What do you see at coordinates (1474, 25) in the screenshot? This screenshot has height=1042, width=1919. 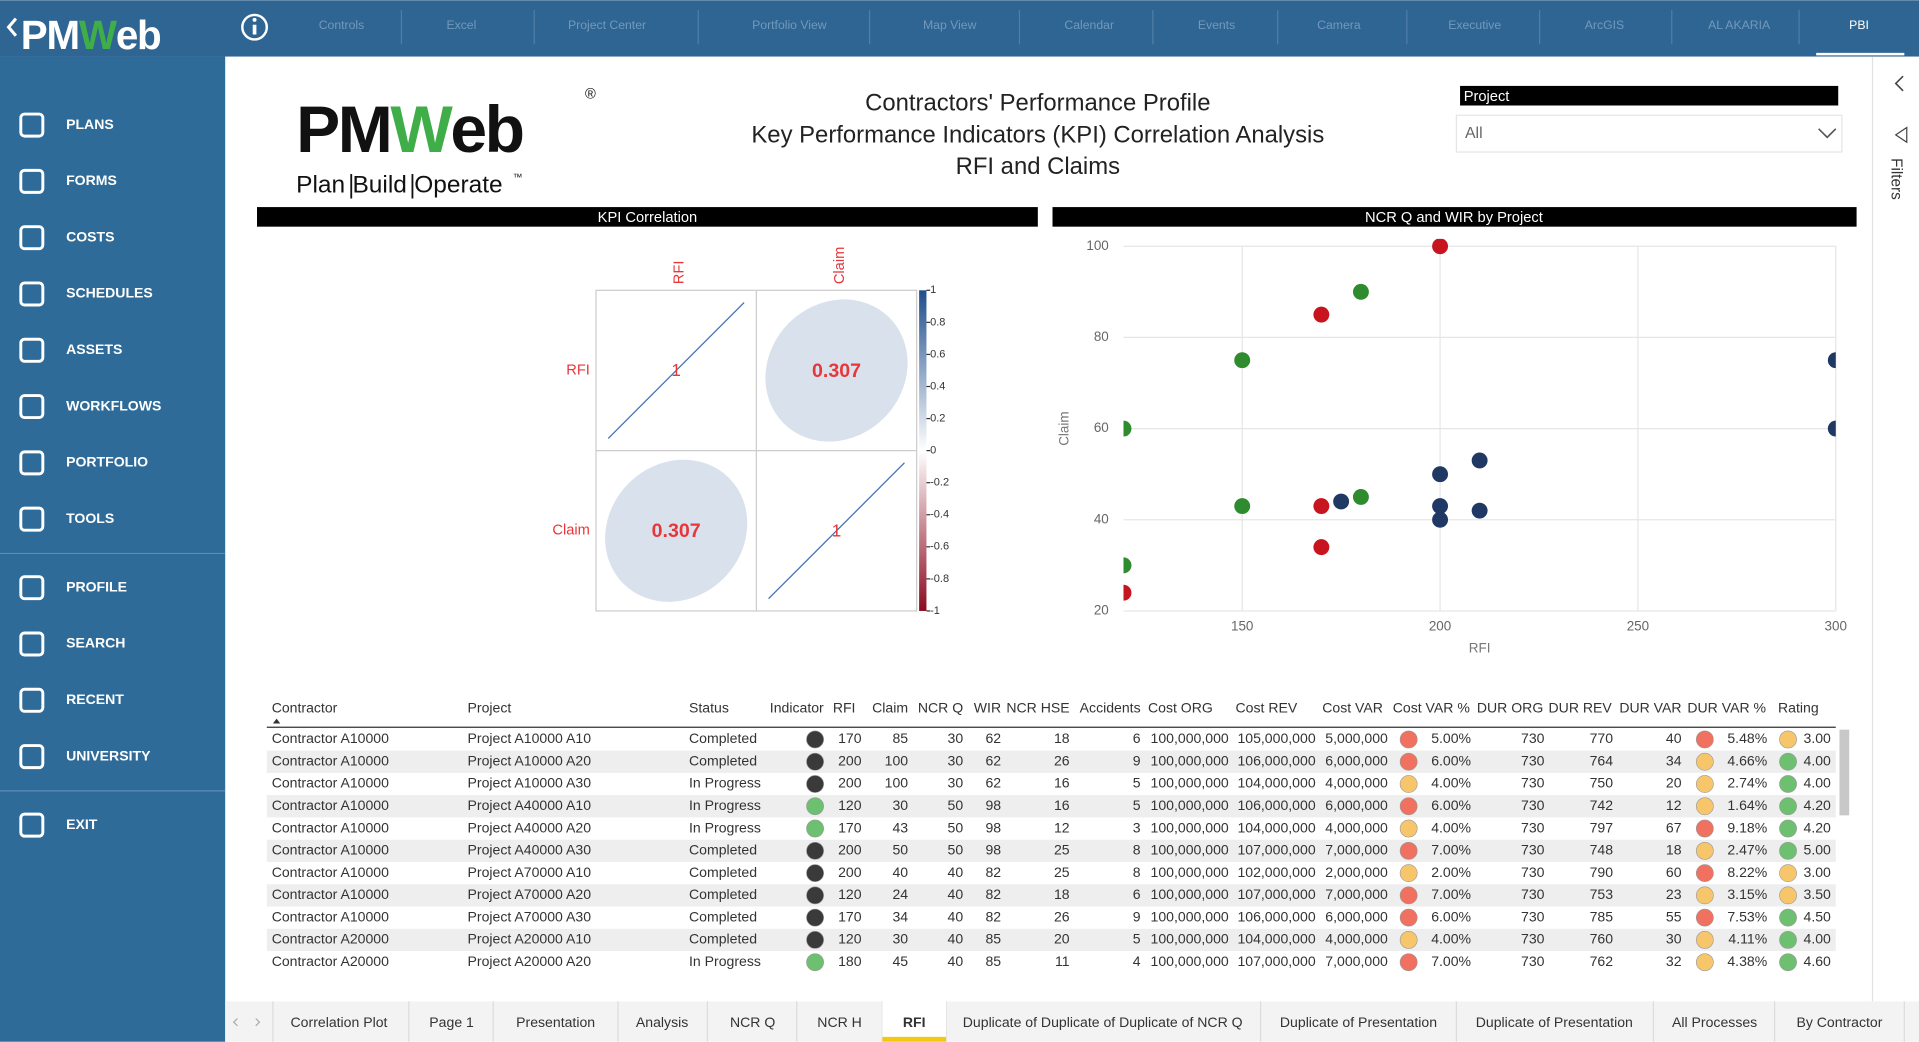 I see `top-tab: Executive` at bounding box center [1474, 25].